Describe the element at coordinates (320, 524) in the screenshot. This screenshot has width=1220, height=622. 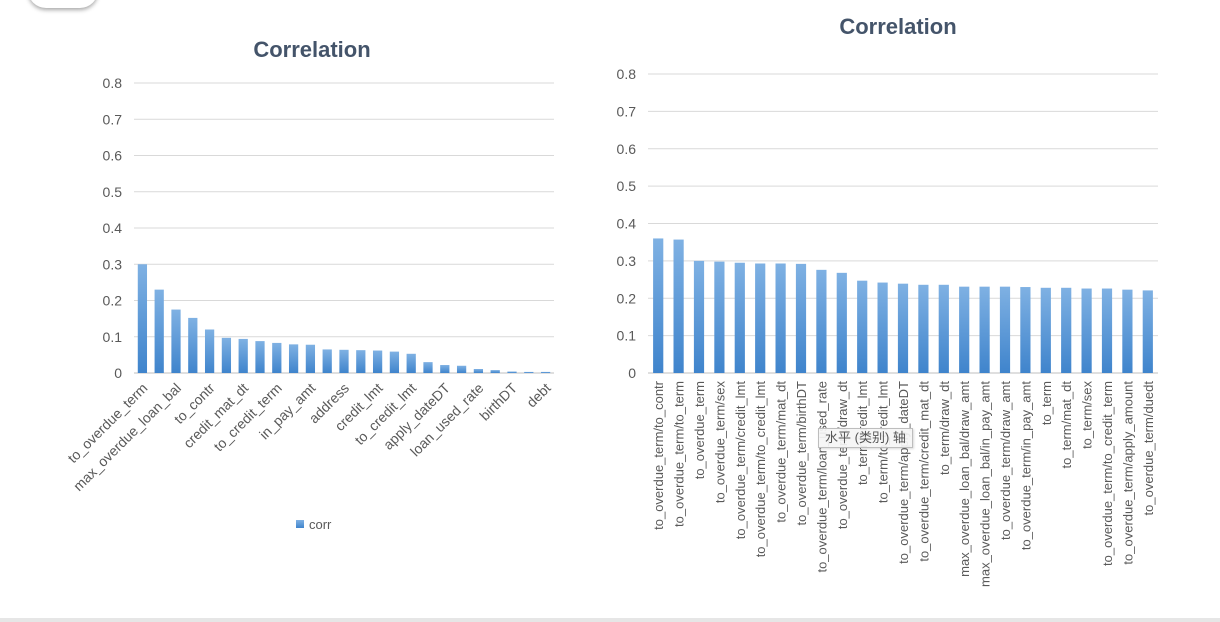
I see `legend-label: corr` at that location.